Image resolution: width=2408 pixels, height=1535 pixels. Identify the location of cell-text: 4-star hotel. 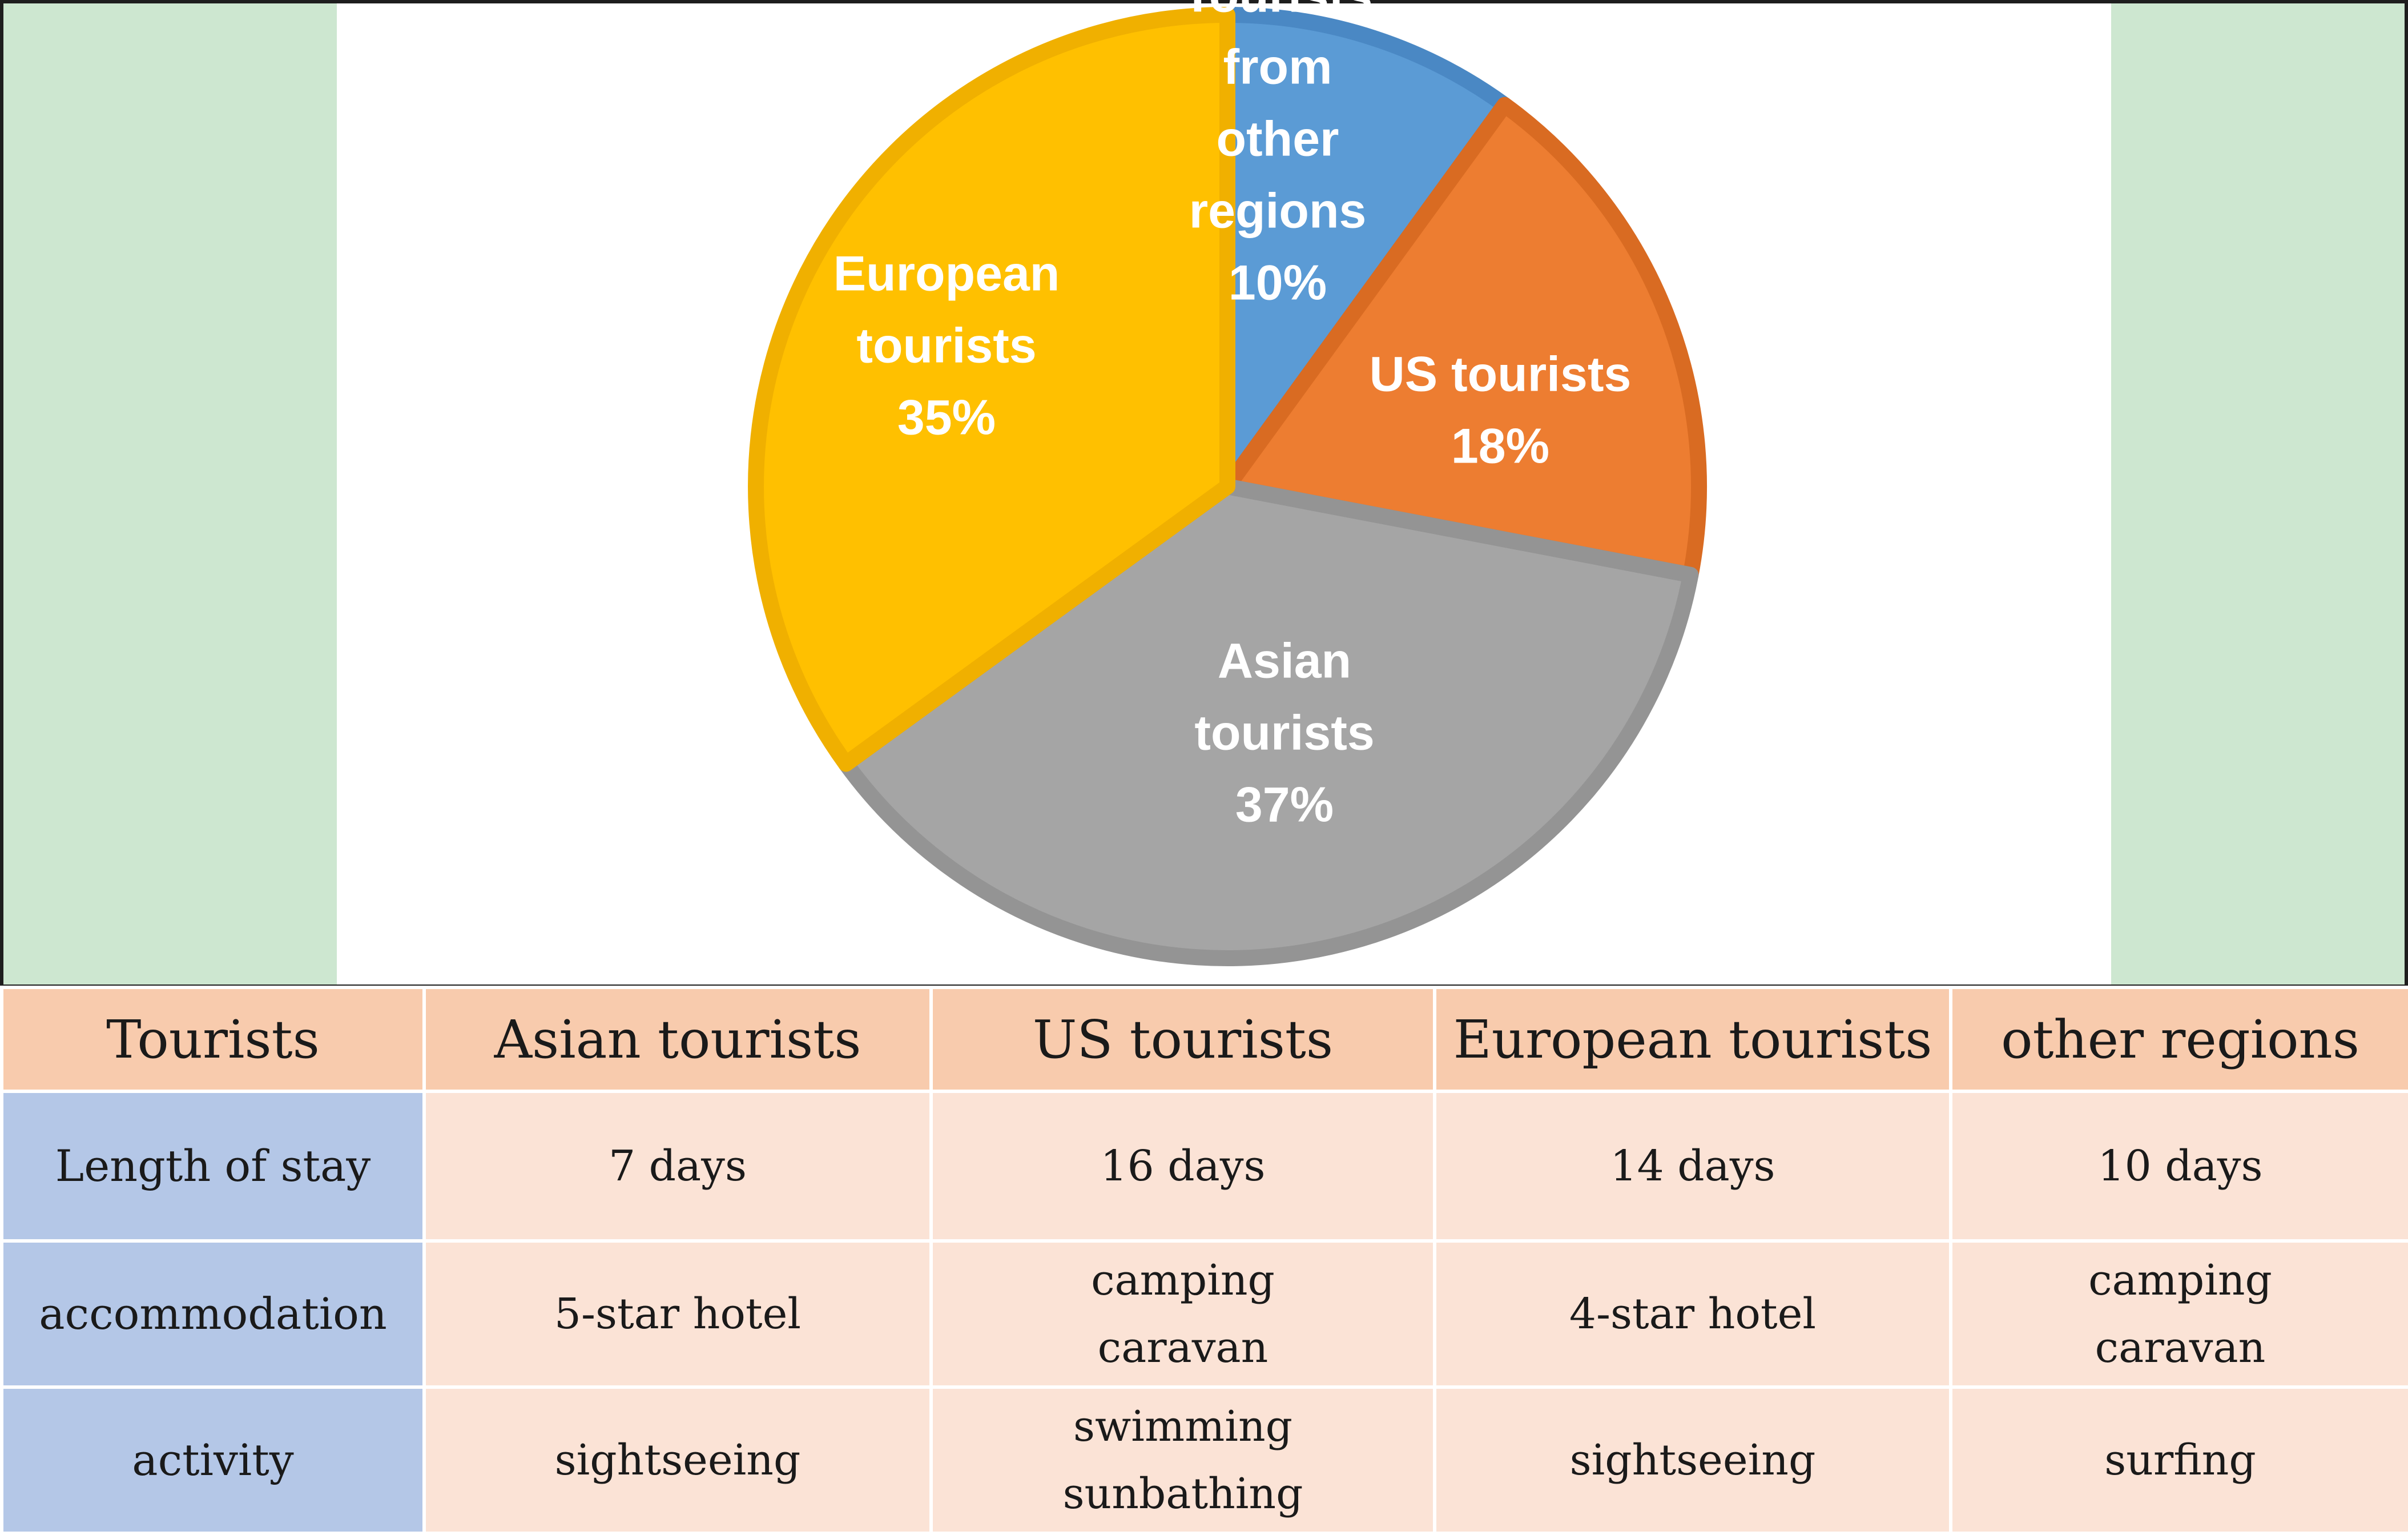
(1693, 1314).